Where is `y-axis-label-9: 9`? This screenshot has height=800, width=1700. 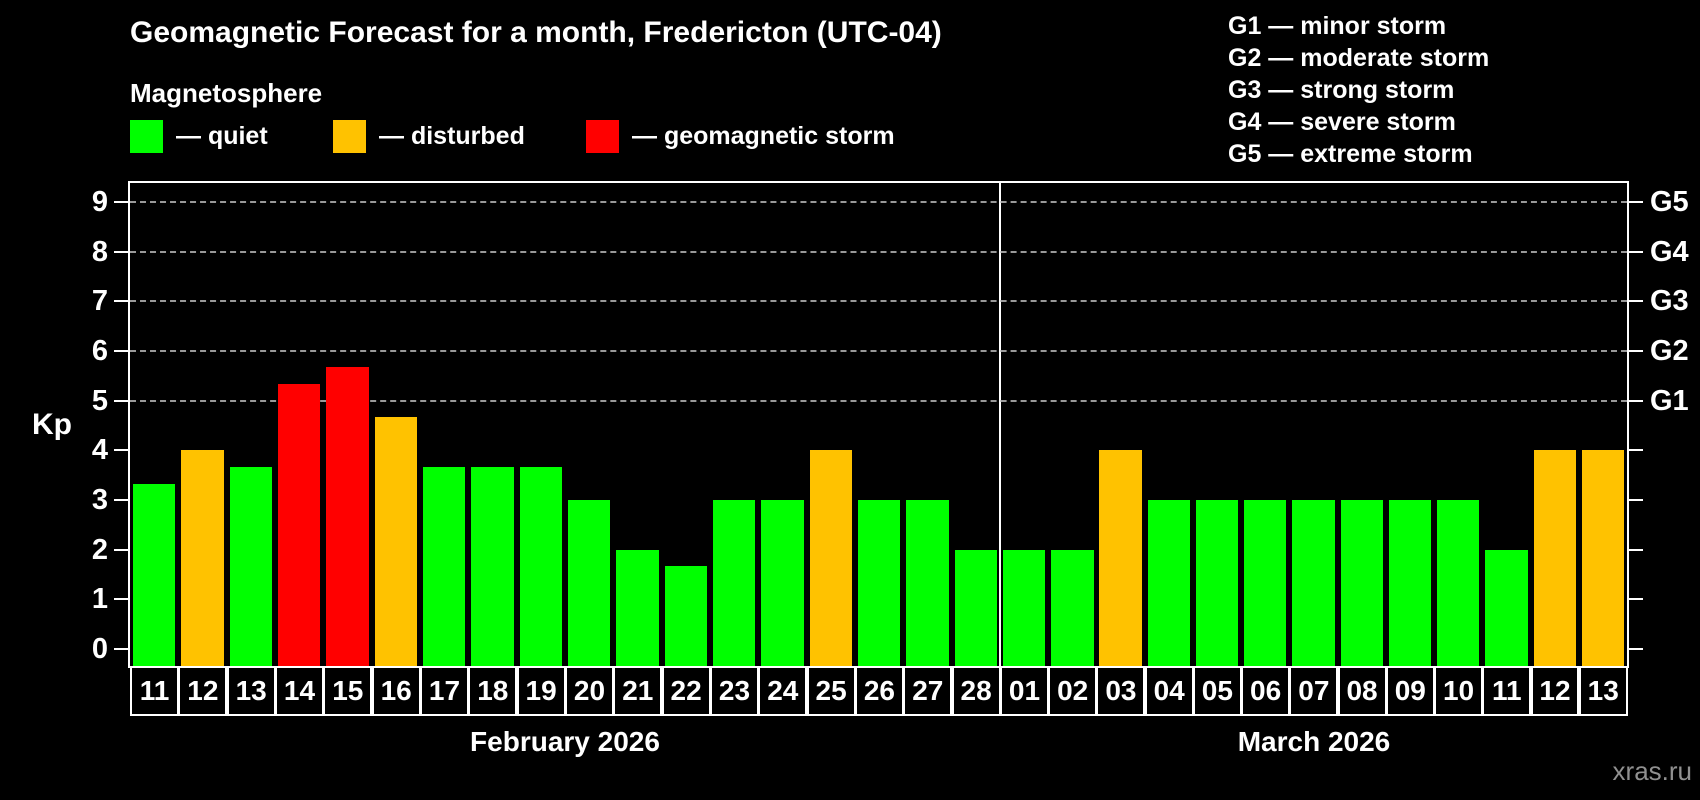
y-axis-label-9: 9 is located at coordinates (99, 201).